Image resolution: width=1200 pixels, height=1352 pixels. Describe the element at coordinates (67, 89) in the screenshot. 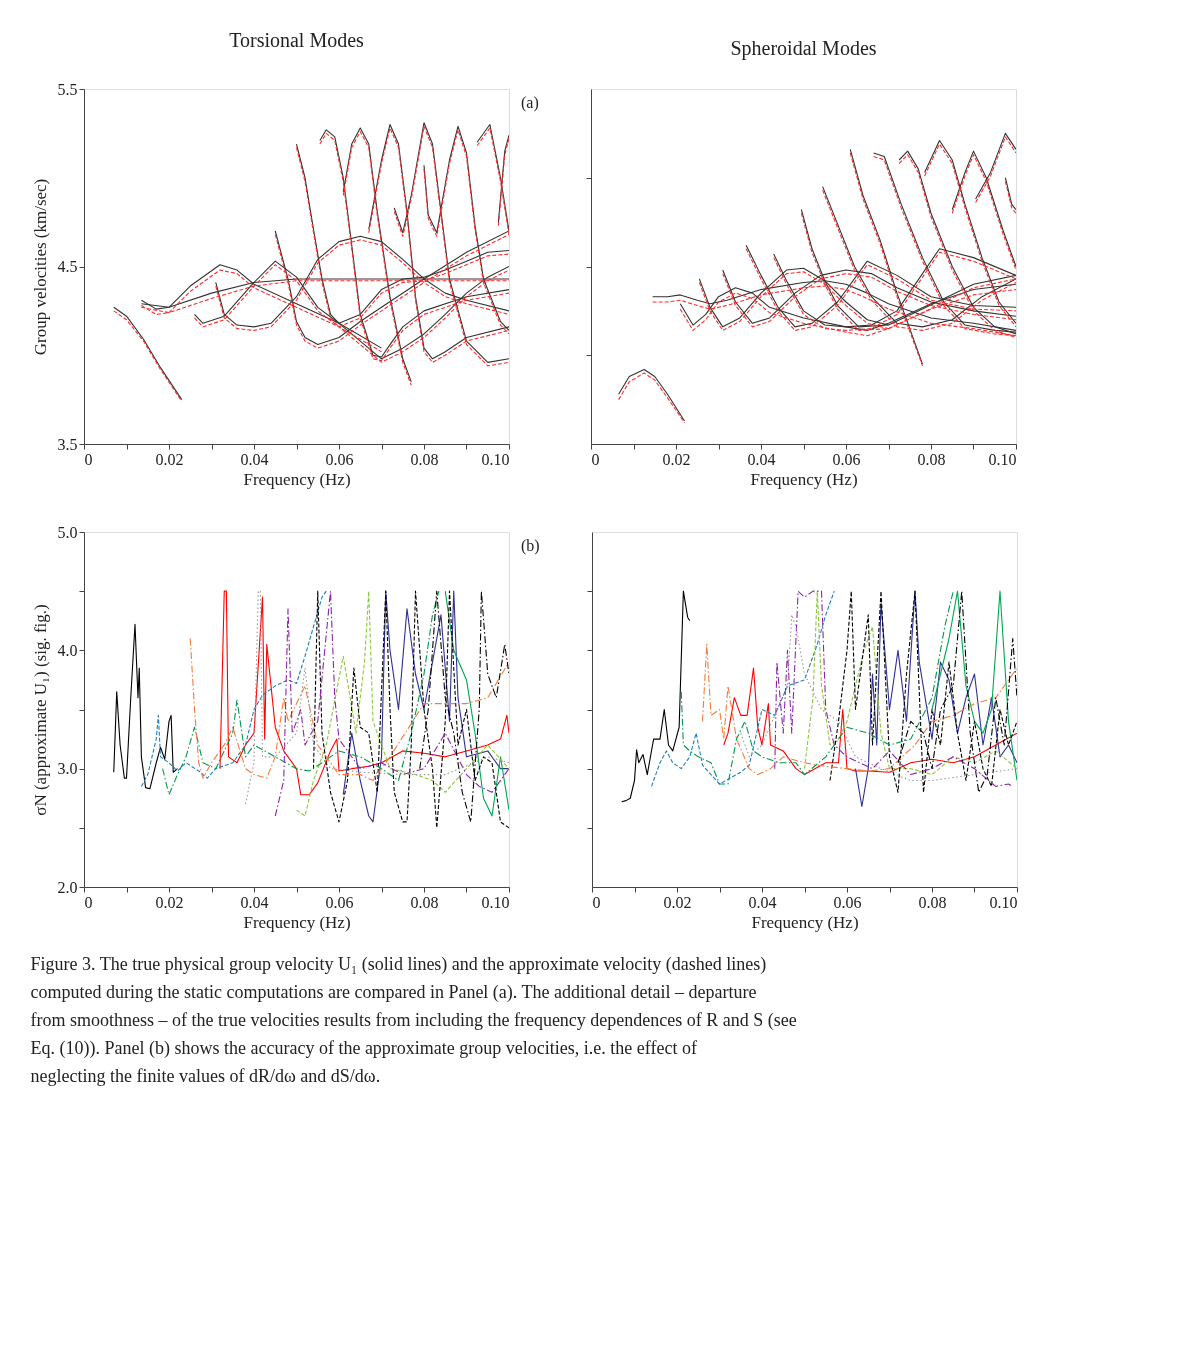

I see `y-tick-label: 5.5` at that location.